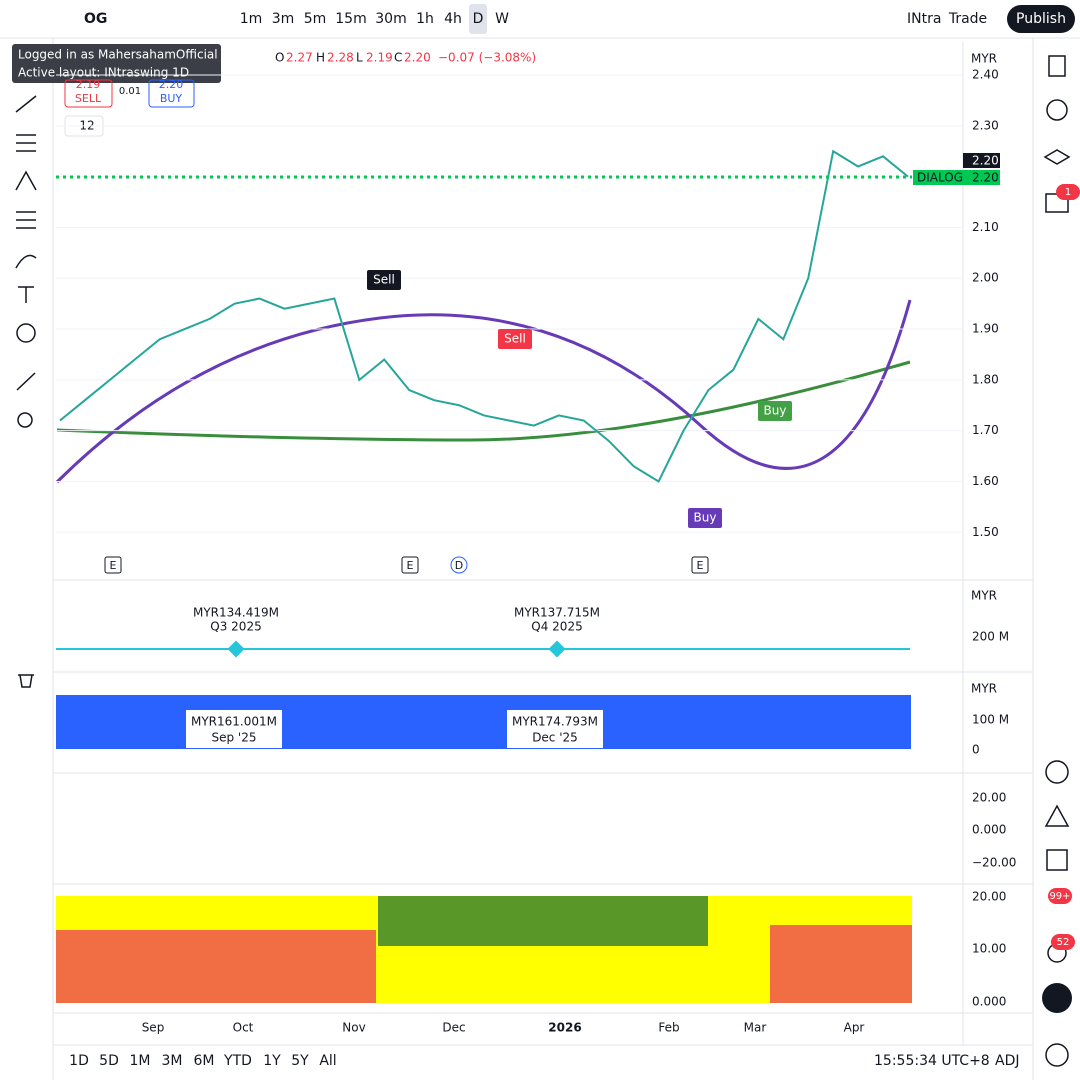 Image resolution: width=1080 pixels, height=1084 pixels. I want to click on interval: 15m, so click(350, 19).